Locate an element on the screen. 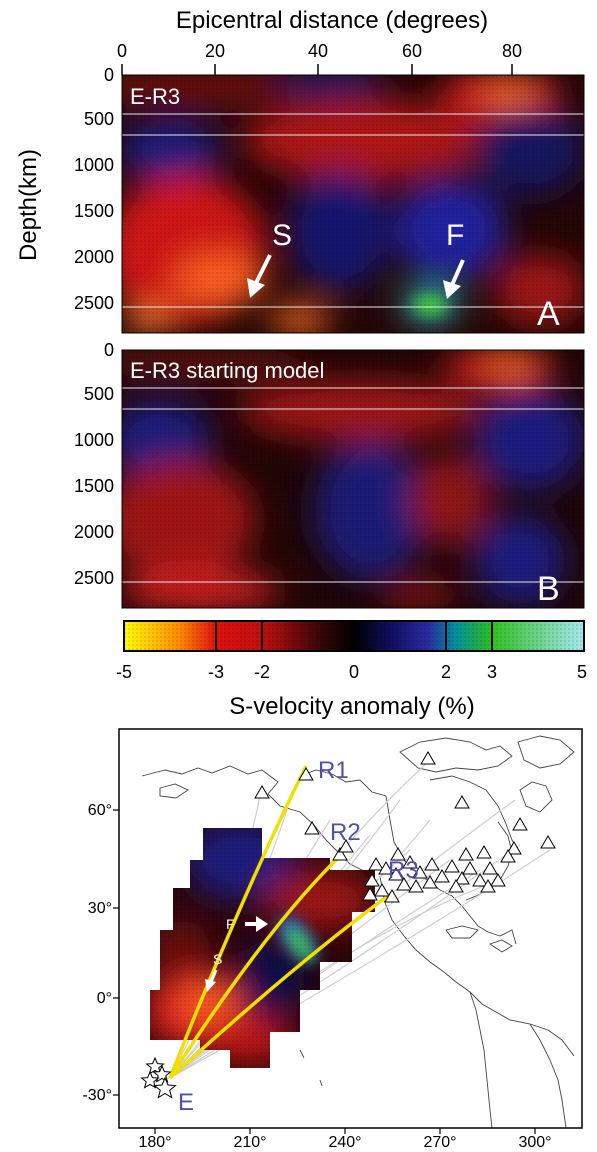  lon-tick-label: 270° is located at coordinates (439, 1142).